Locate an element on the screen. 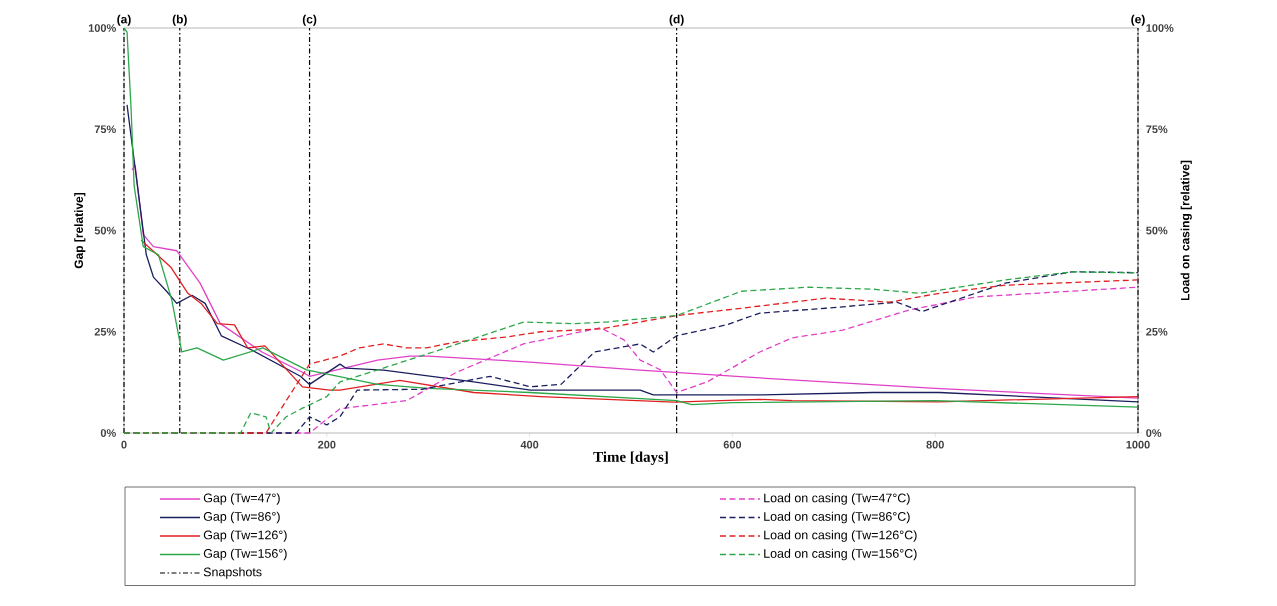 The height and width of the screenshot is (606, 1277). x-axis-title: Time [days] is located at coordinates (630, 458).